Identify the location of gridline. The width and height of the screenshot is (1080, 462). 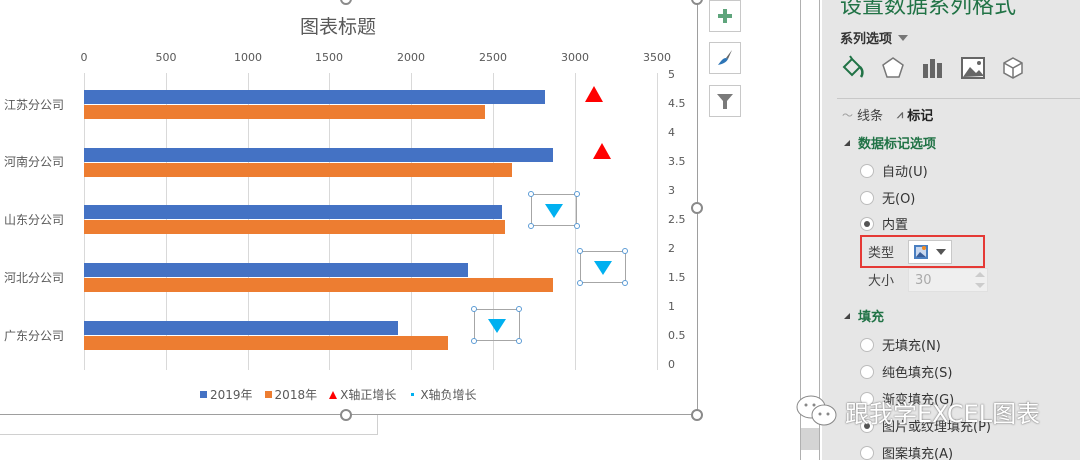
(657, 221).